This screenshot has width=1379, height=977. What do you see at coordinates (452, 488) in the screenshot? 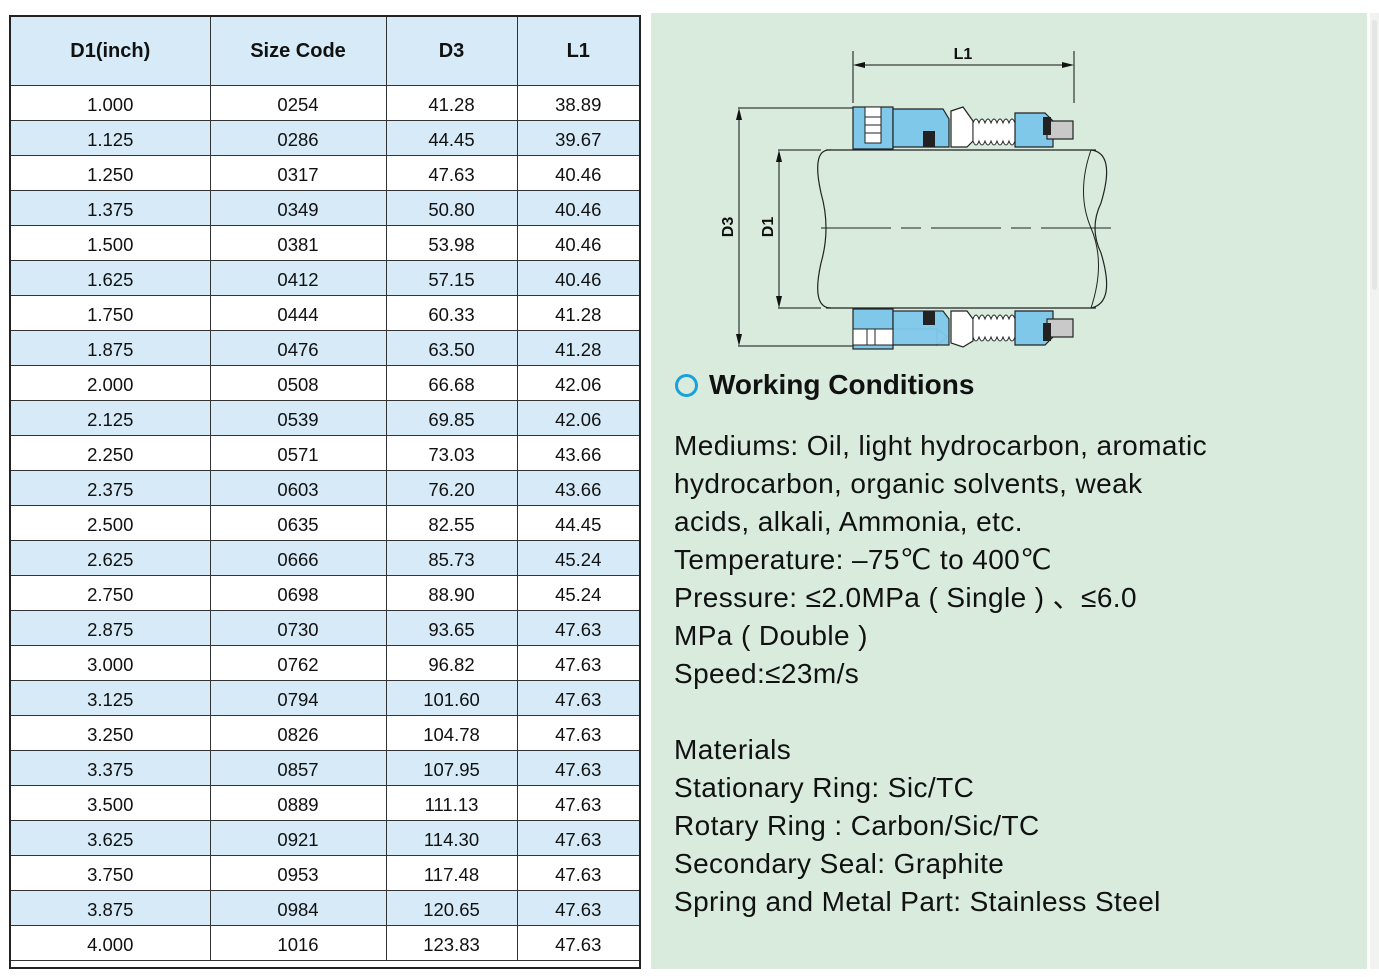
I see `cell-d3: 76.20` at bounding box center [452, 488].